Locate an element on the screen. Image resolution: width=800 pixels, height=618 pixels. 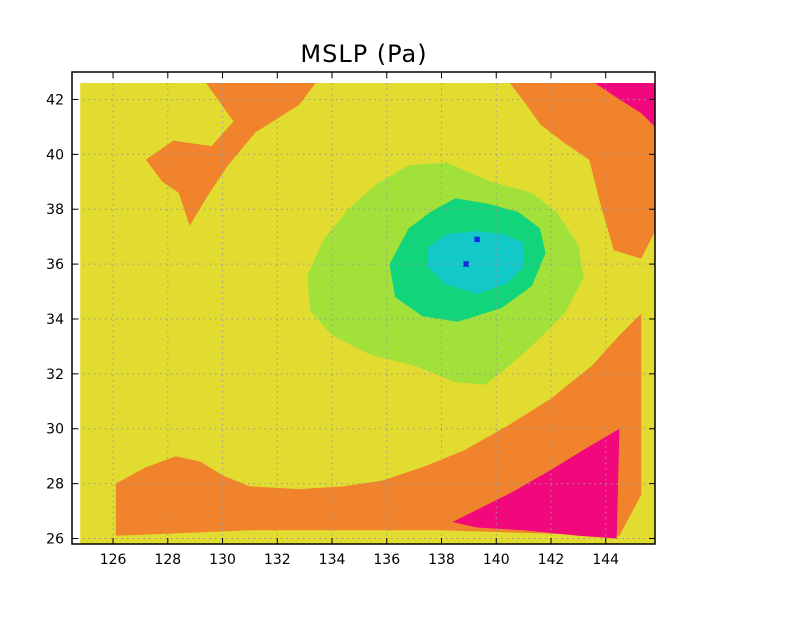
y-tick-label: 42 is located at coordinates (55, 100).